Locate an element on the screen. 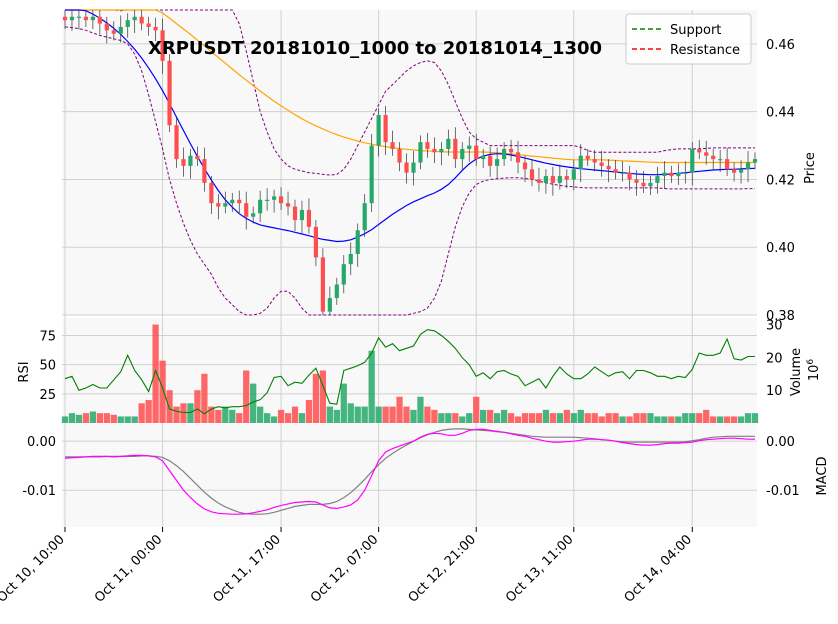 This screenshot has height=624, width=838. price-tick-label: 0.38 is located at coordinates (780, 316).